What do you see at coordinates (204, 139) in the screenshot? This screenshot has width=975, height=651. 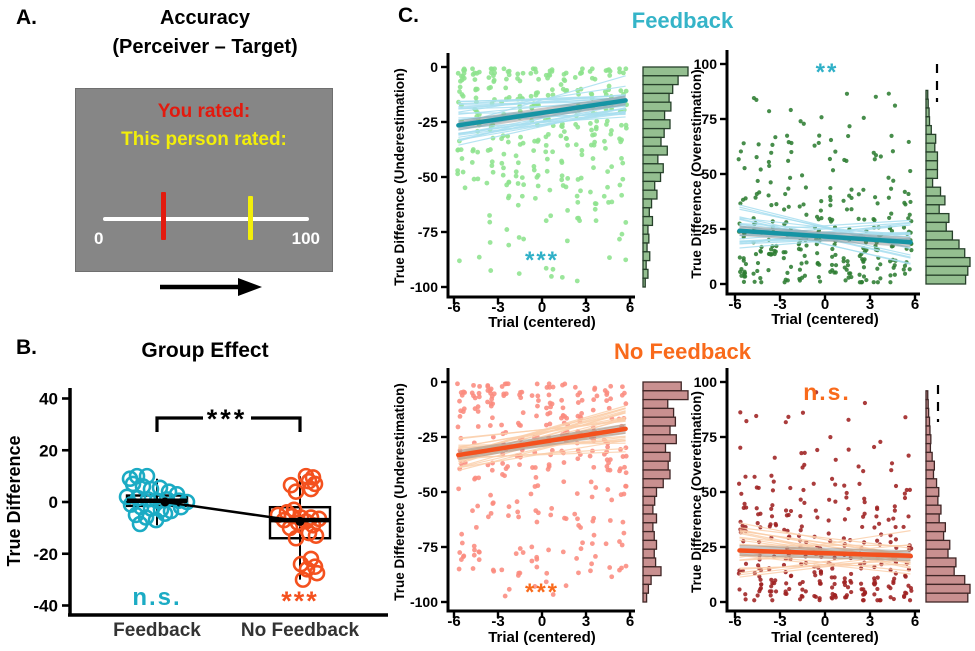 I see `person-rated-text: This person rated:` at bounding box center [204, 139].